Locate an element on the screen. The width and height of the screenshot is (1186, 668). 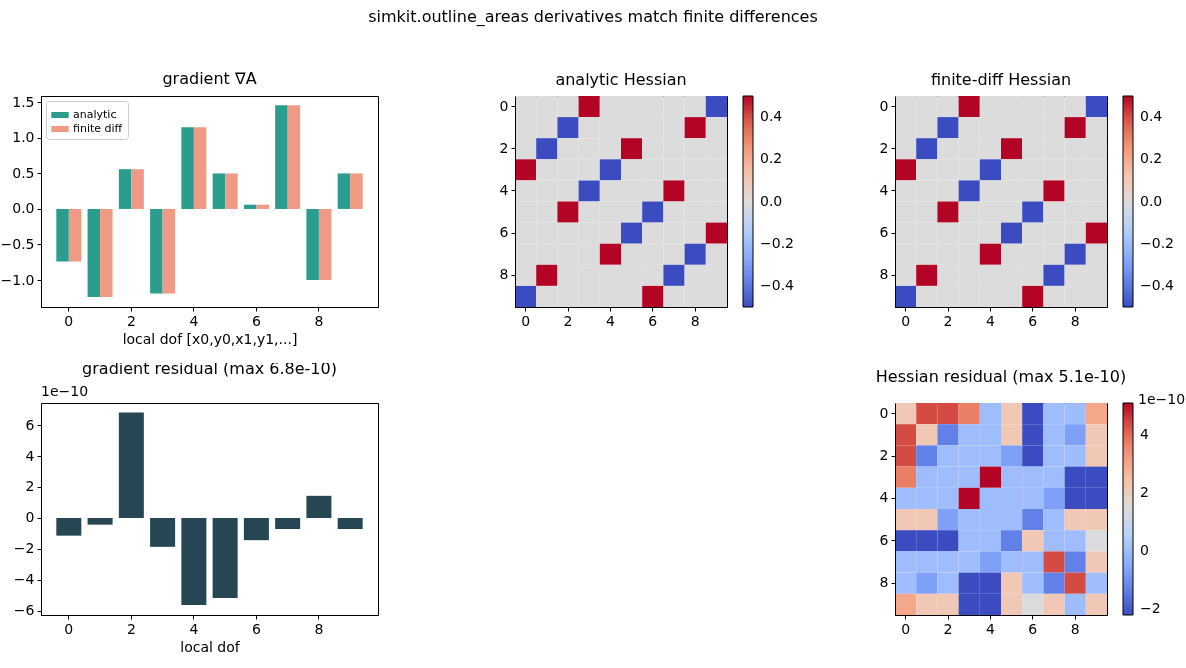
color-bar-label: −0.2 is located at coordinates (1157, 242).